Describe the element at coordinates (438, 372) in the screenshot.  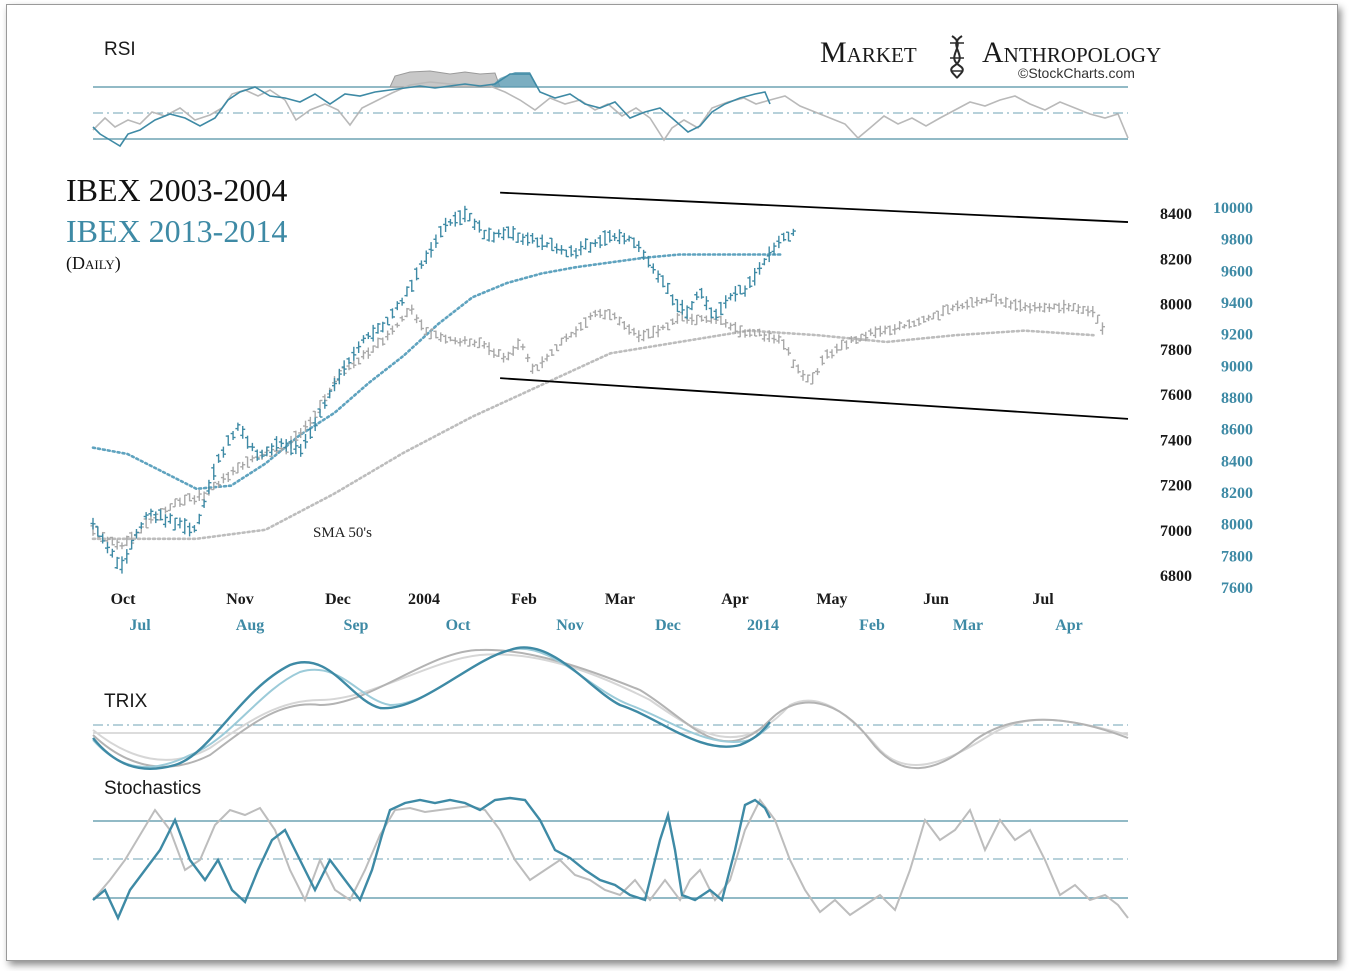
I see `sma50-2013-line` at that location.